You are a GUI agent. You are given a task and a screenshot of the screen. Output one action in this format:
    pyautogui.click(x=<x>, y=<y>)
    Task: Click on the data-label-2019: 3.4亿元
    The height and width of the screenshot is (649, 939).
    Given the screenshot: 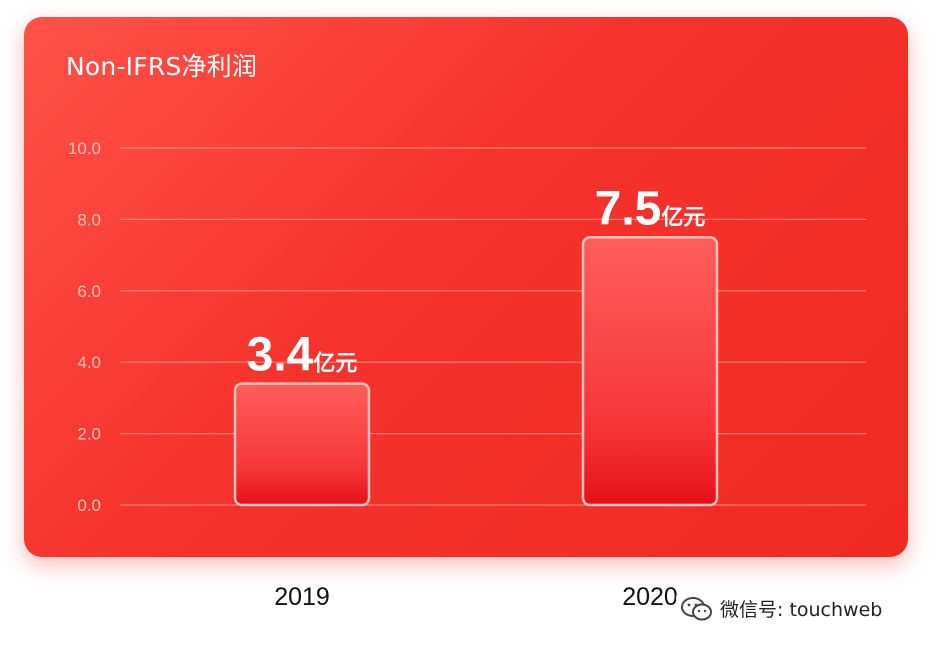 What is the action you would take?
    pyautogui.click(x=302, y=355)
    